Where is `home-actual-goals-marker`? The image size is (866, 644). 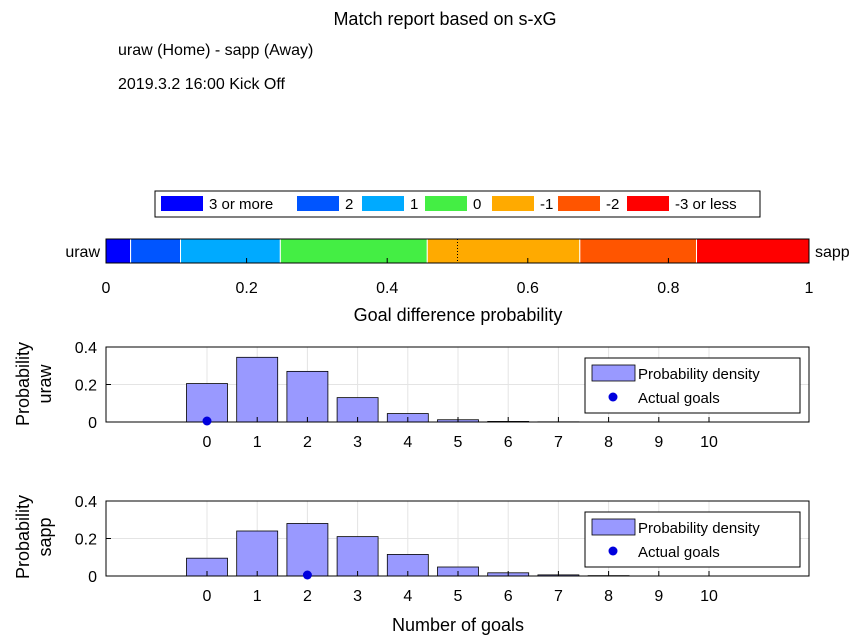 home-actual-goals-marker is located at coordinates (207, 421).